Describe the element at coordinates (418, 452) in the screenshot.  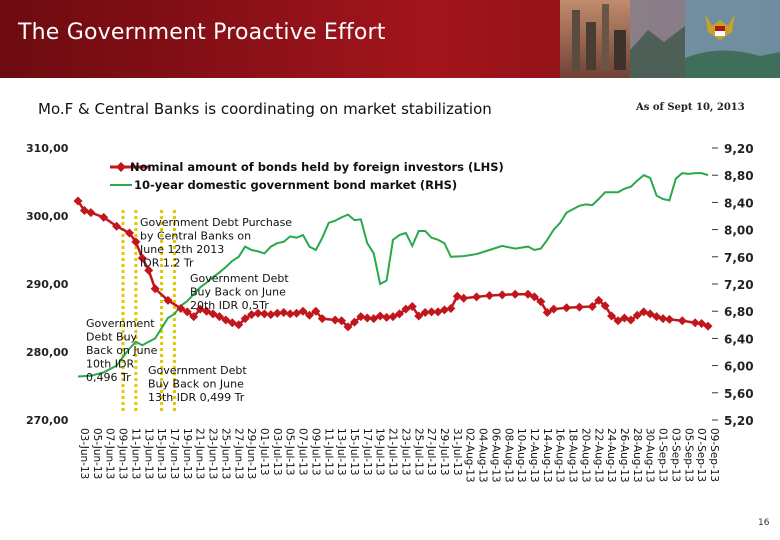
I see `x-tick-label: 25-Jul-13` at that location.